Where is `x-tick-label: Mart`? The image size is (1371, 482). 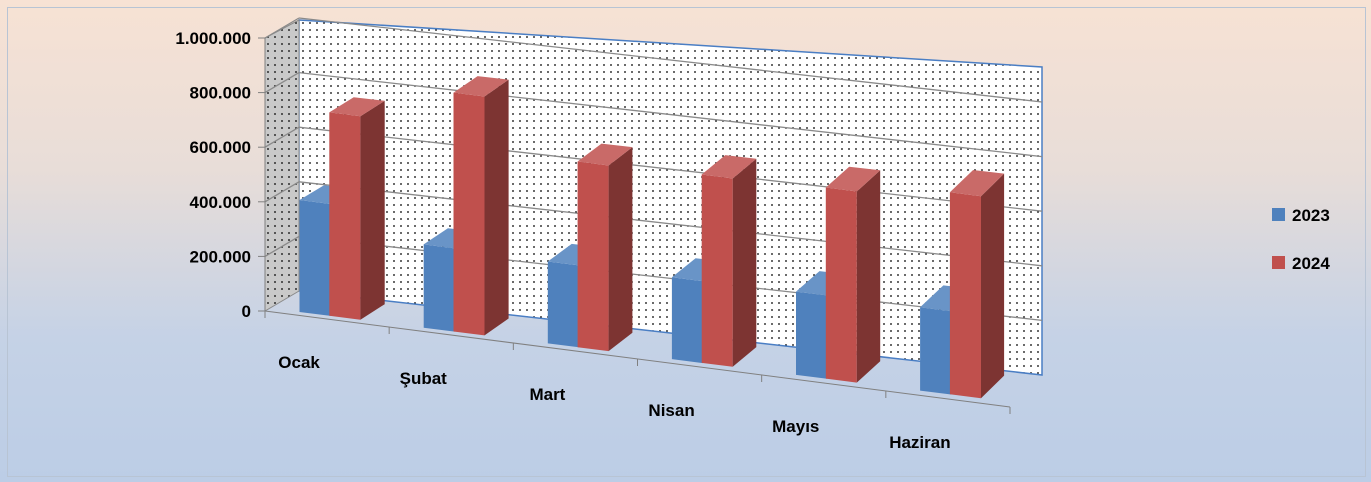
x-tick-label: Mart is located at coordinates (547, 394).